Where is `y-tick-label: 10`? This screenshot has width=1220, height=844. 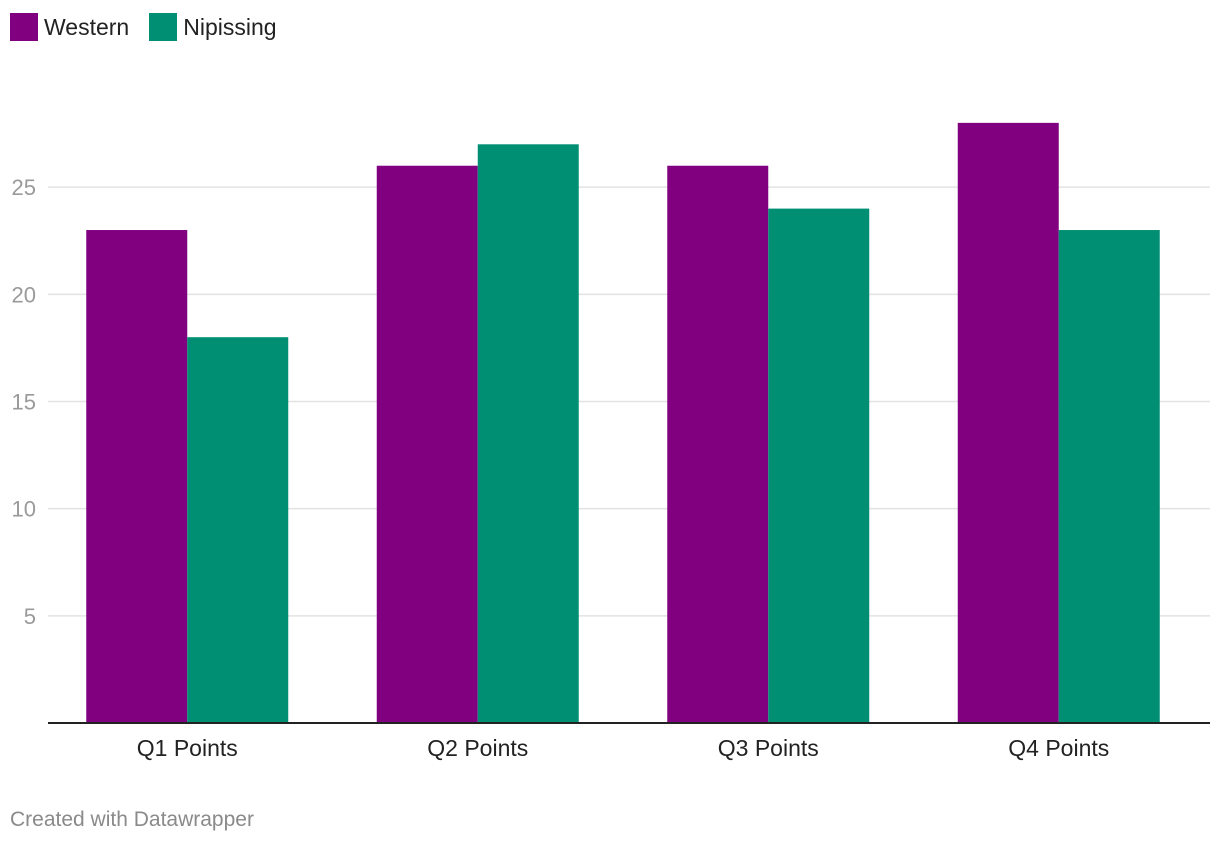
y-tick-label: 10 is located at coordinates (24, 509).